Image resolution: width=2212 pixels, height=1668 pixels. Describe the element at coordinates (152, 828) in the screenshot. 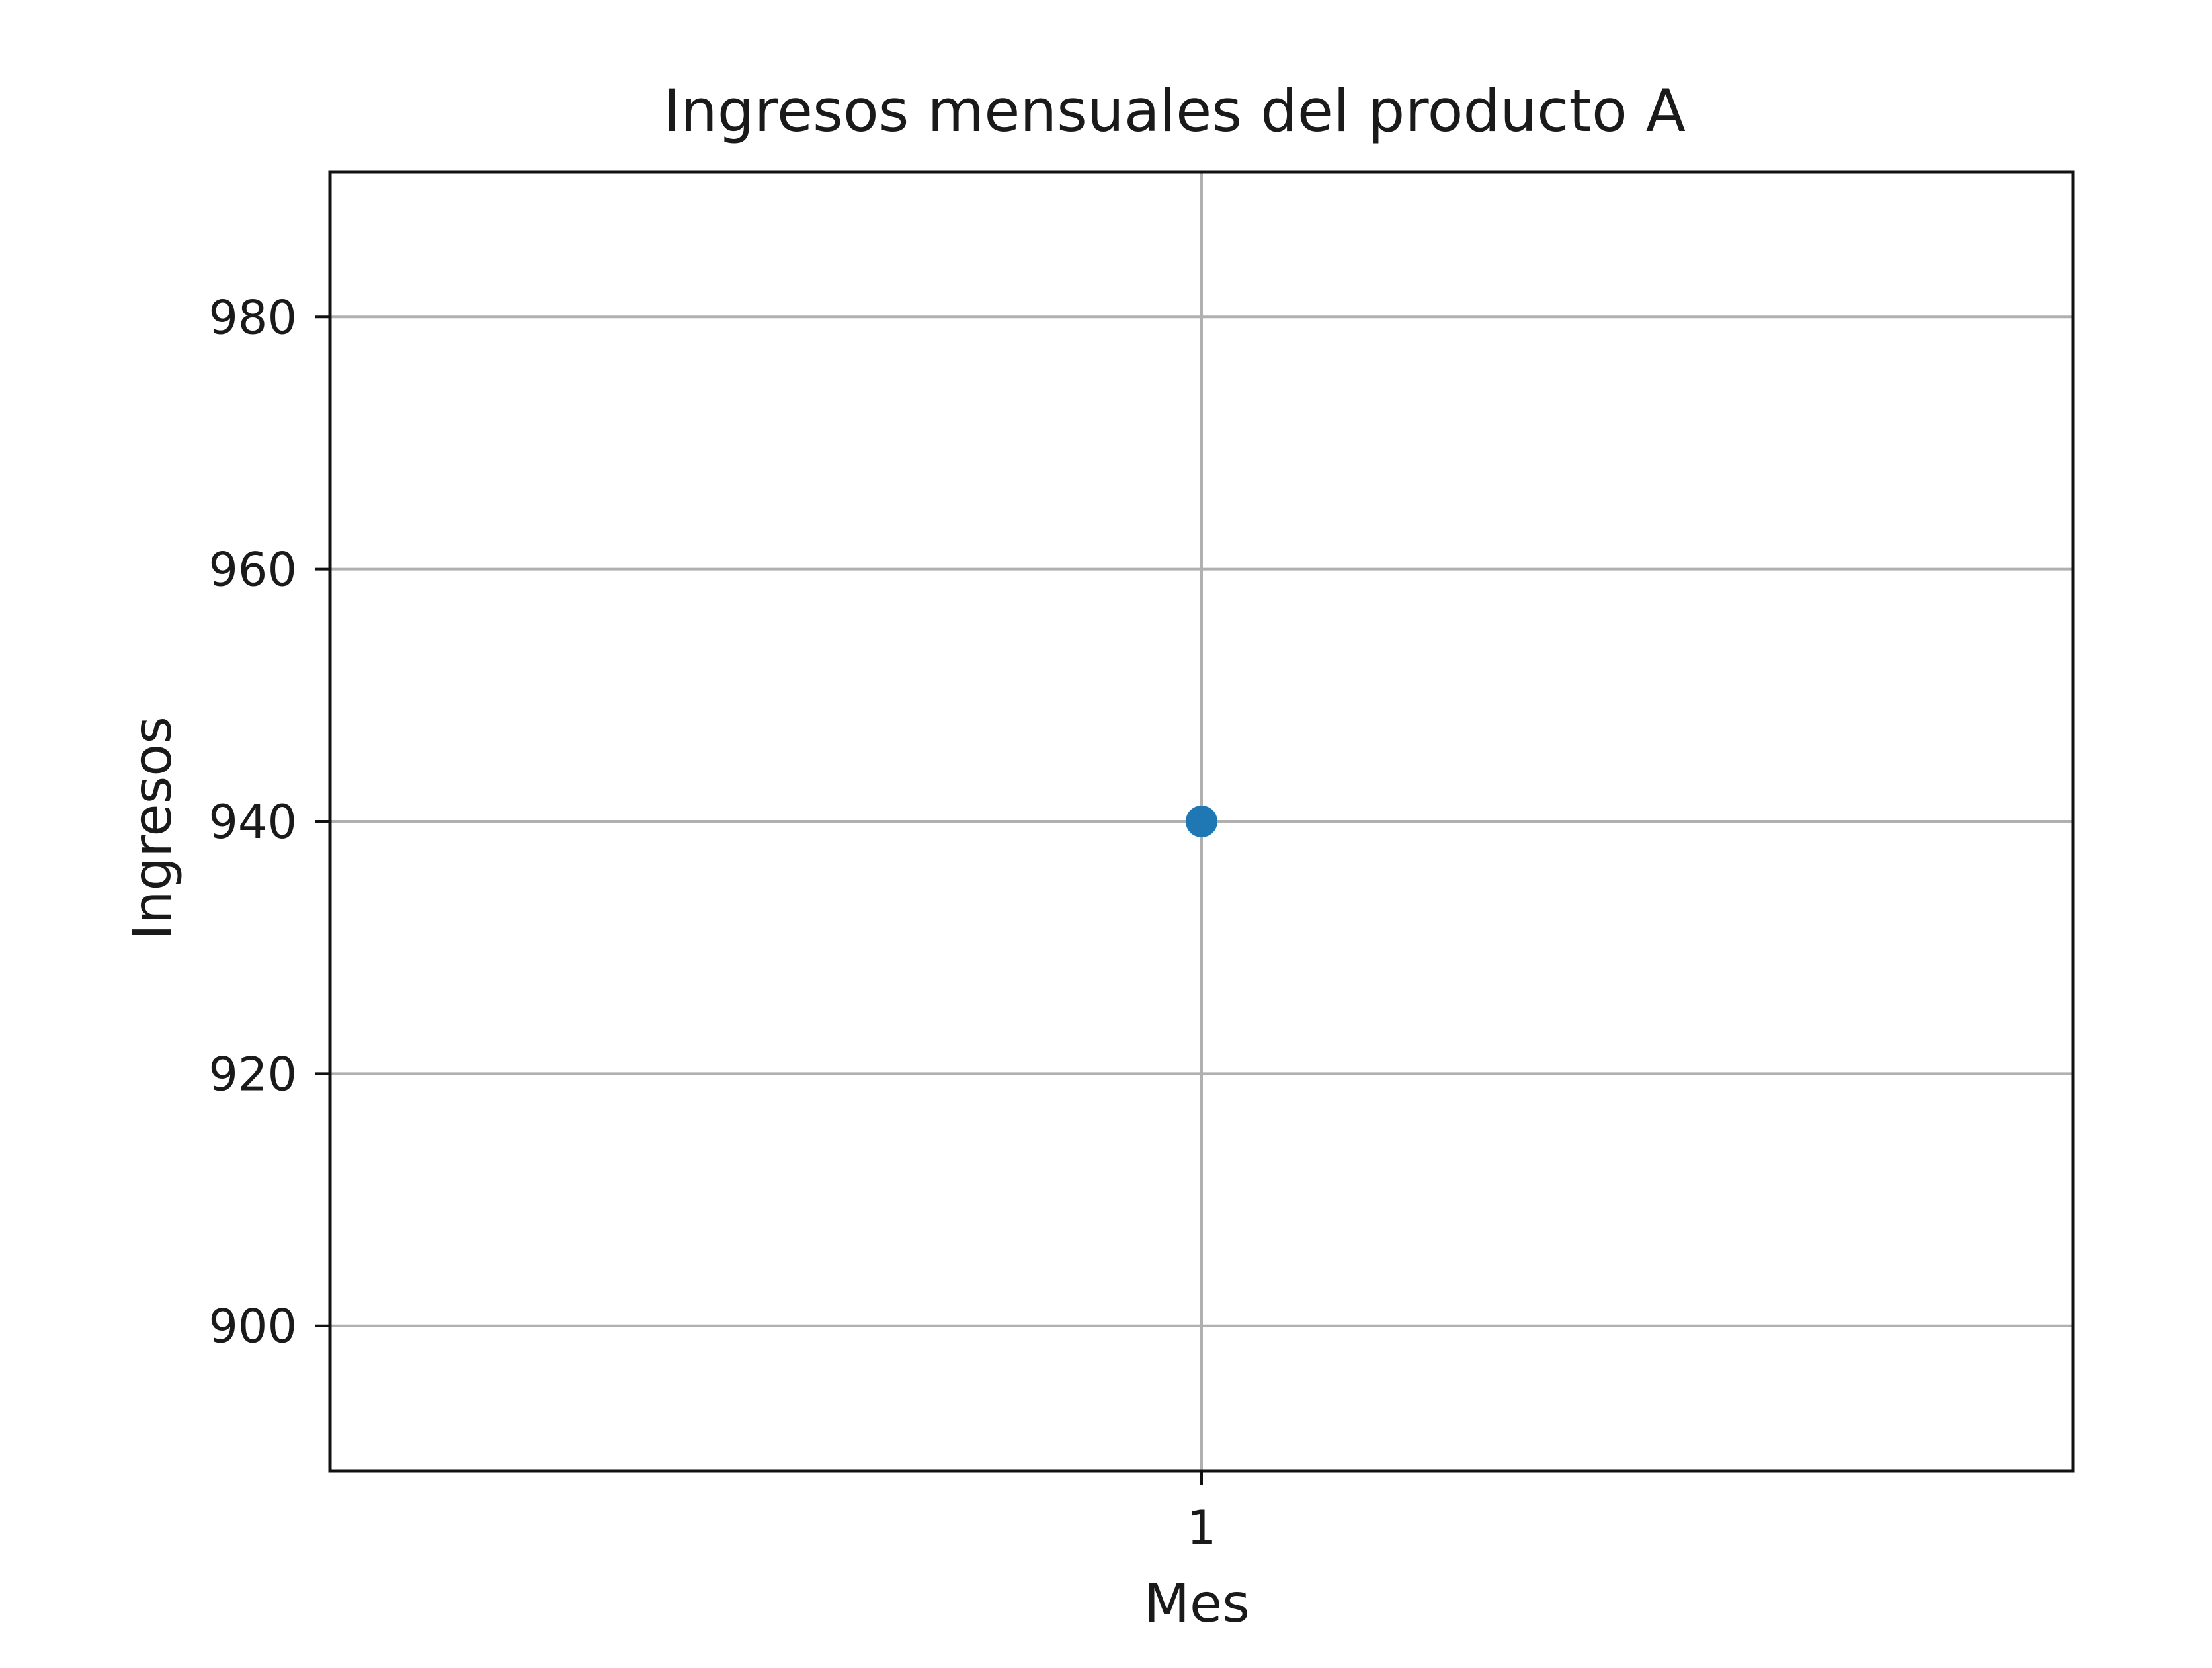

I see `y-axis-label: Ingresos` at that location.